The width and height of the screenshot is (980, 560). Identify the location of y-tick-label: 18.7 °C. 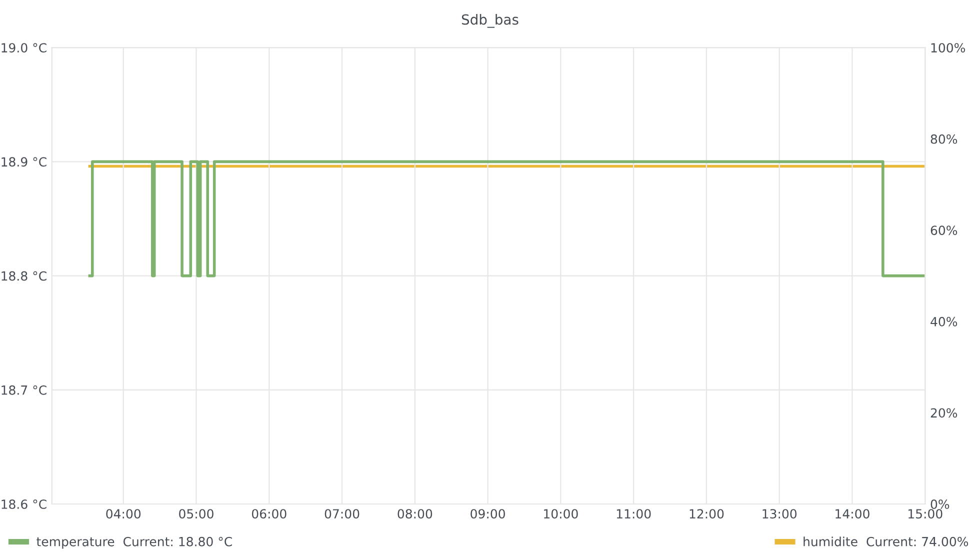
(24, 390).